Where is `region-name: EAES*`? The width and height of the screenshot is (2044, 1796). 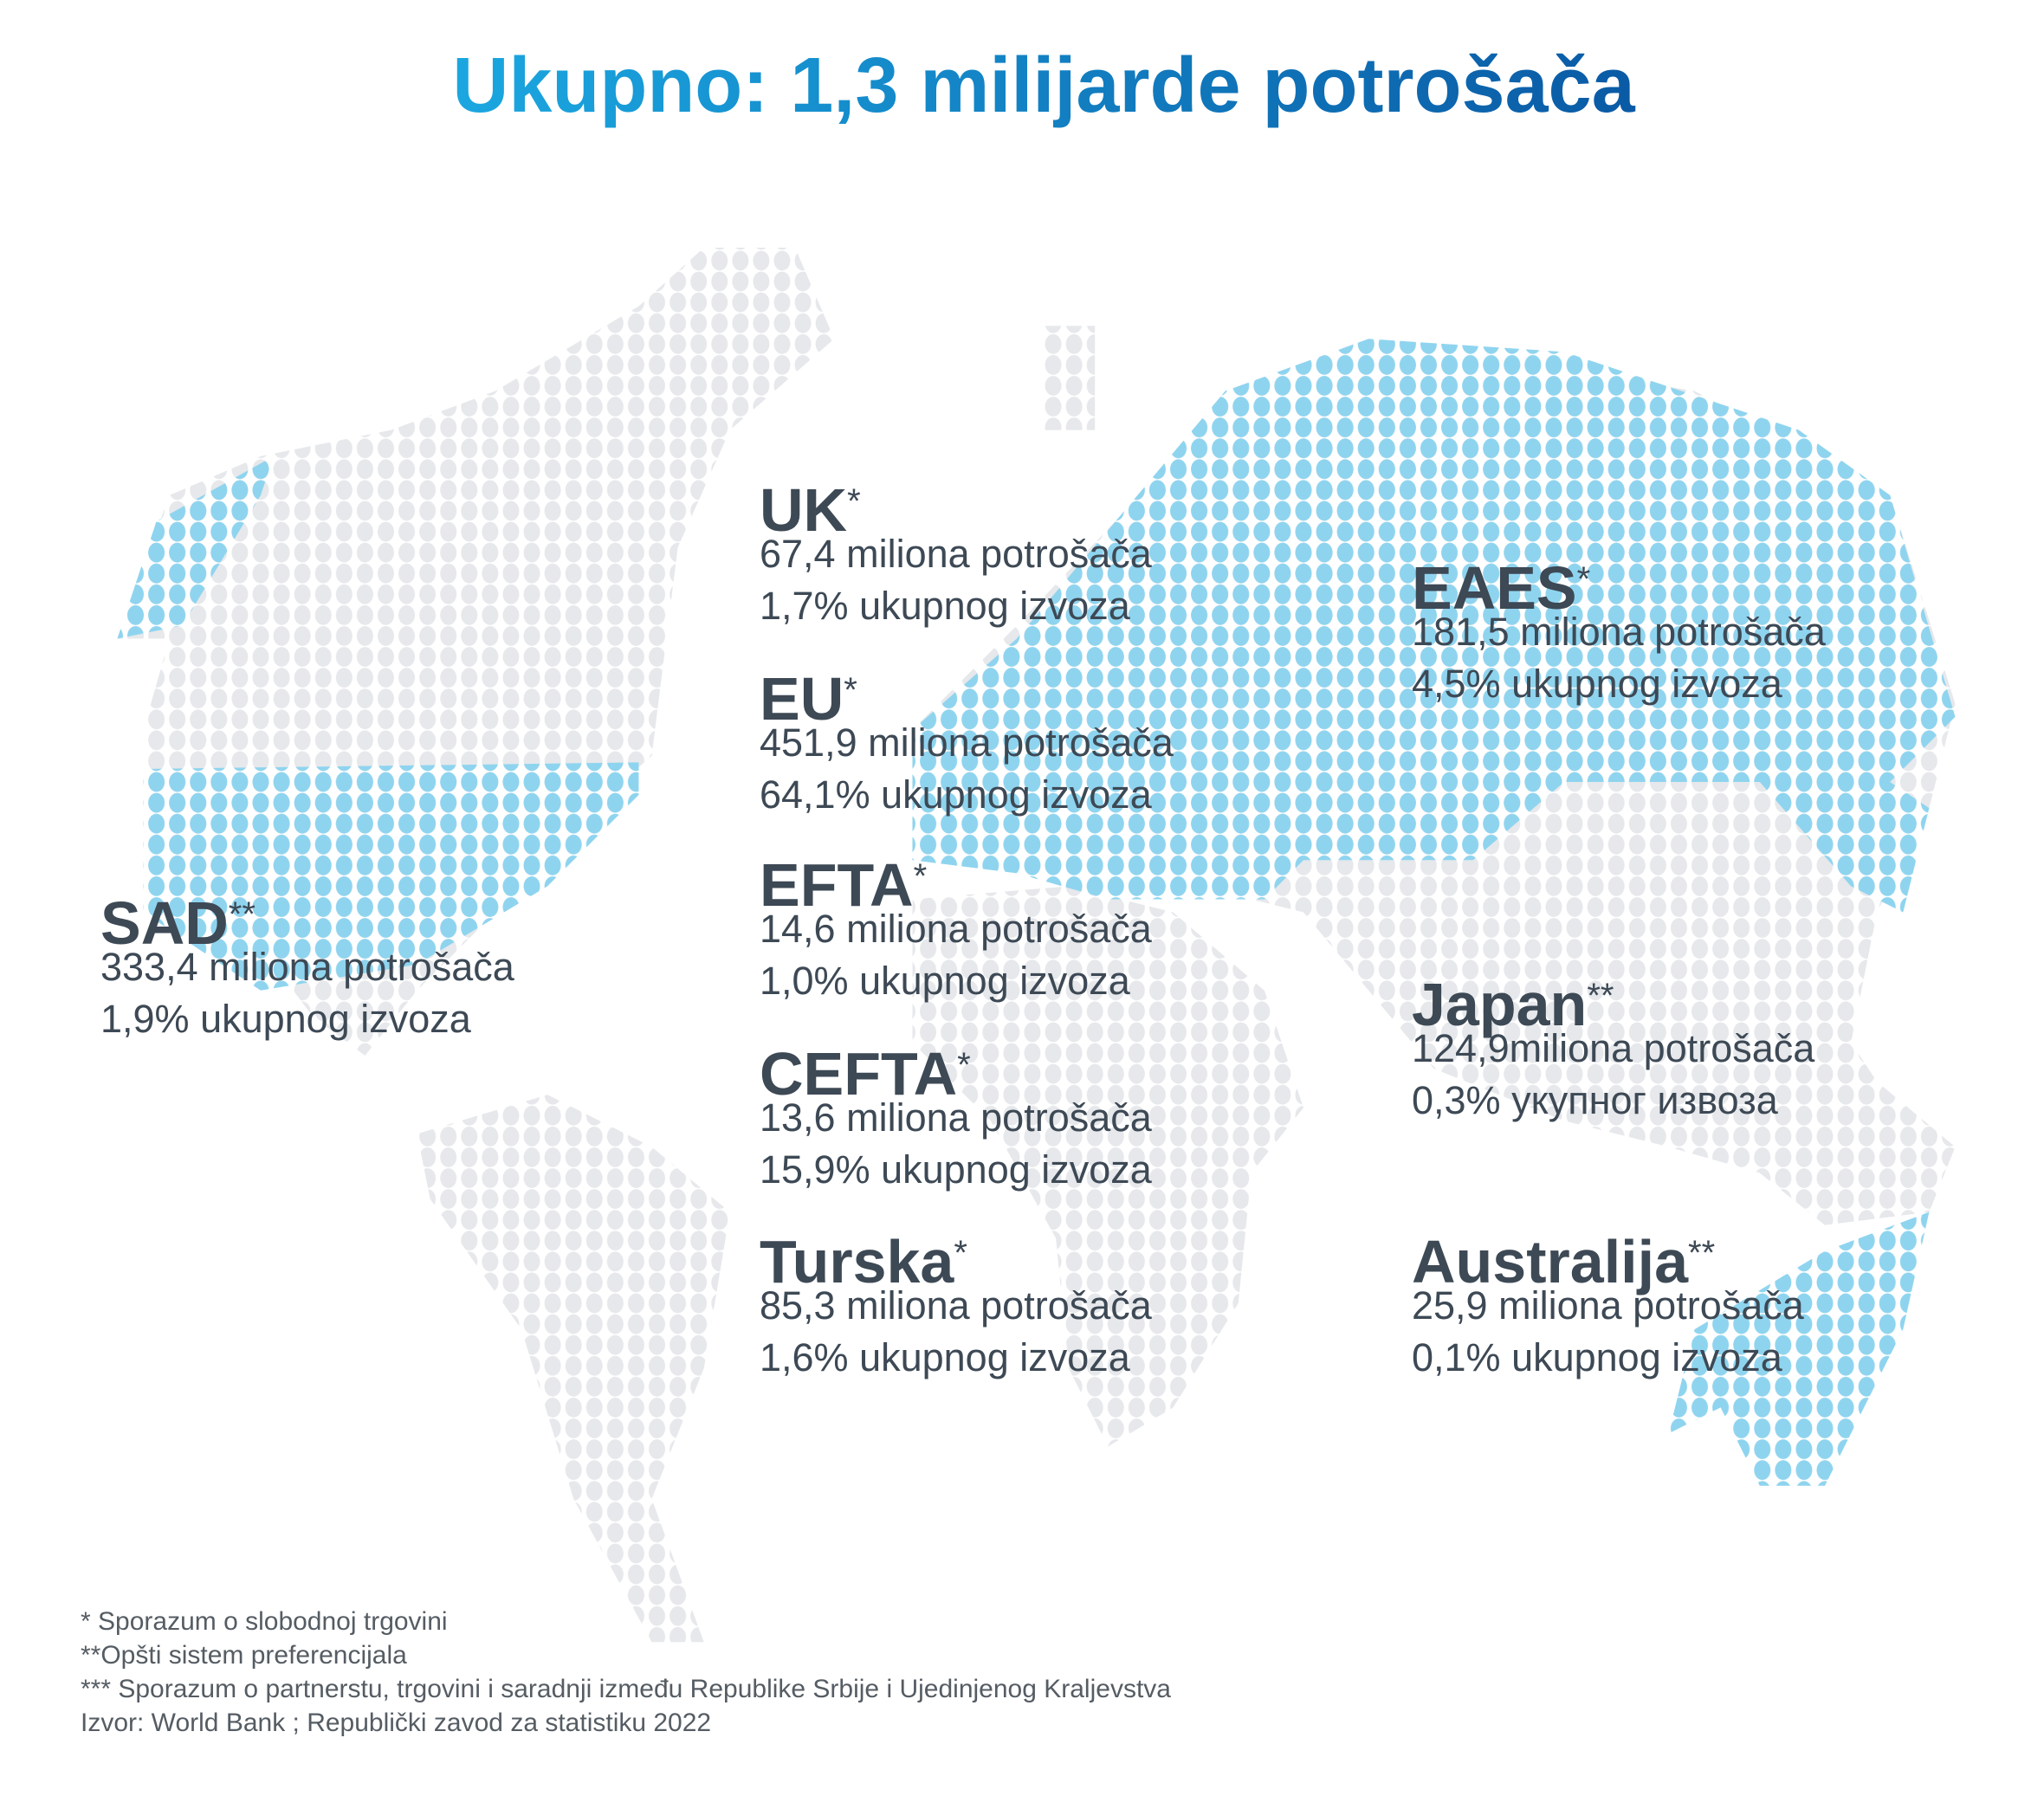 region-name: EAES* is located at coordinates (1501, 588).